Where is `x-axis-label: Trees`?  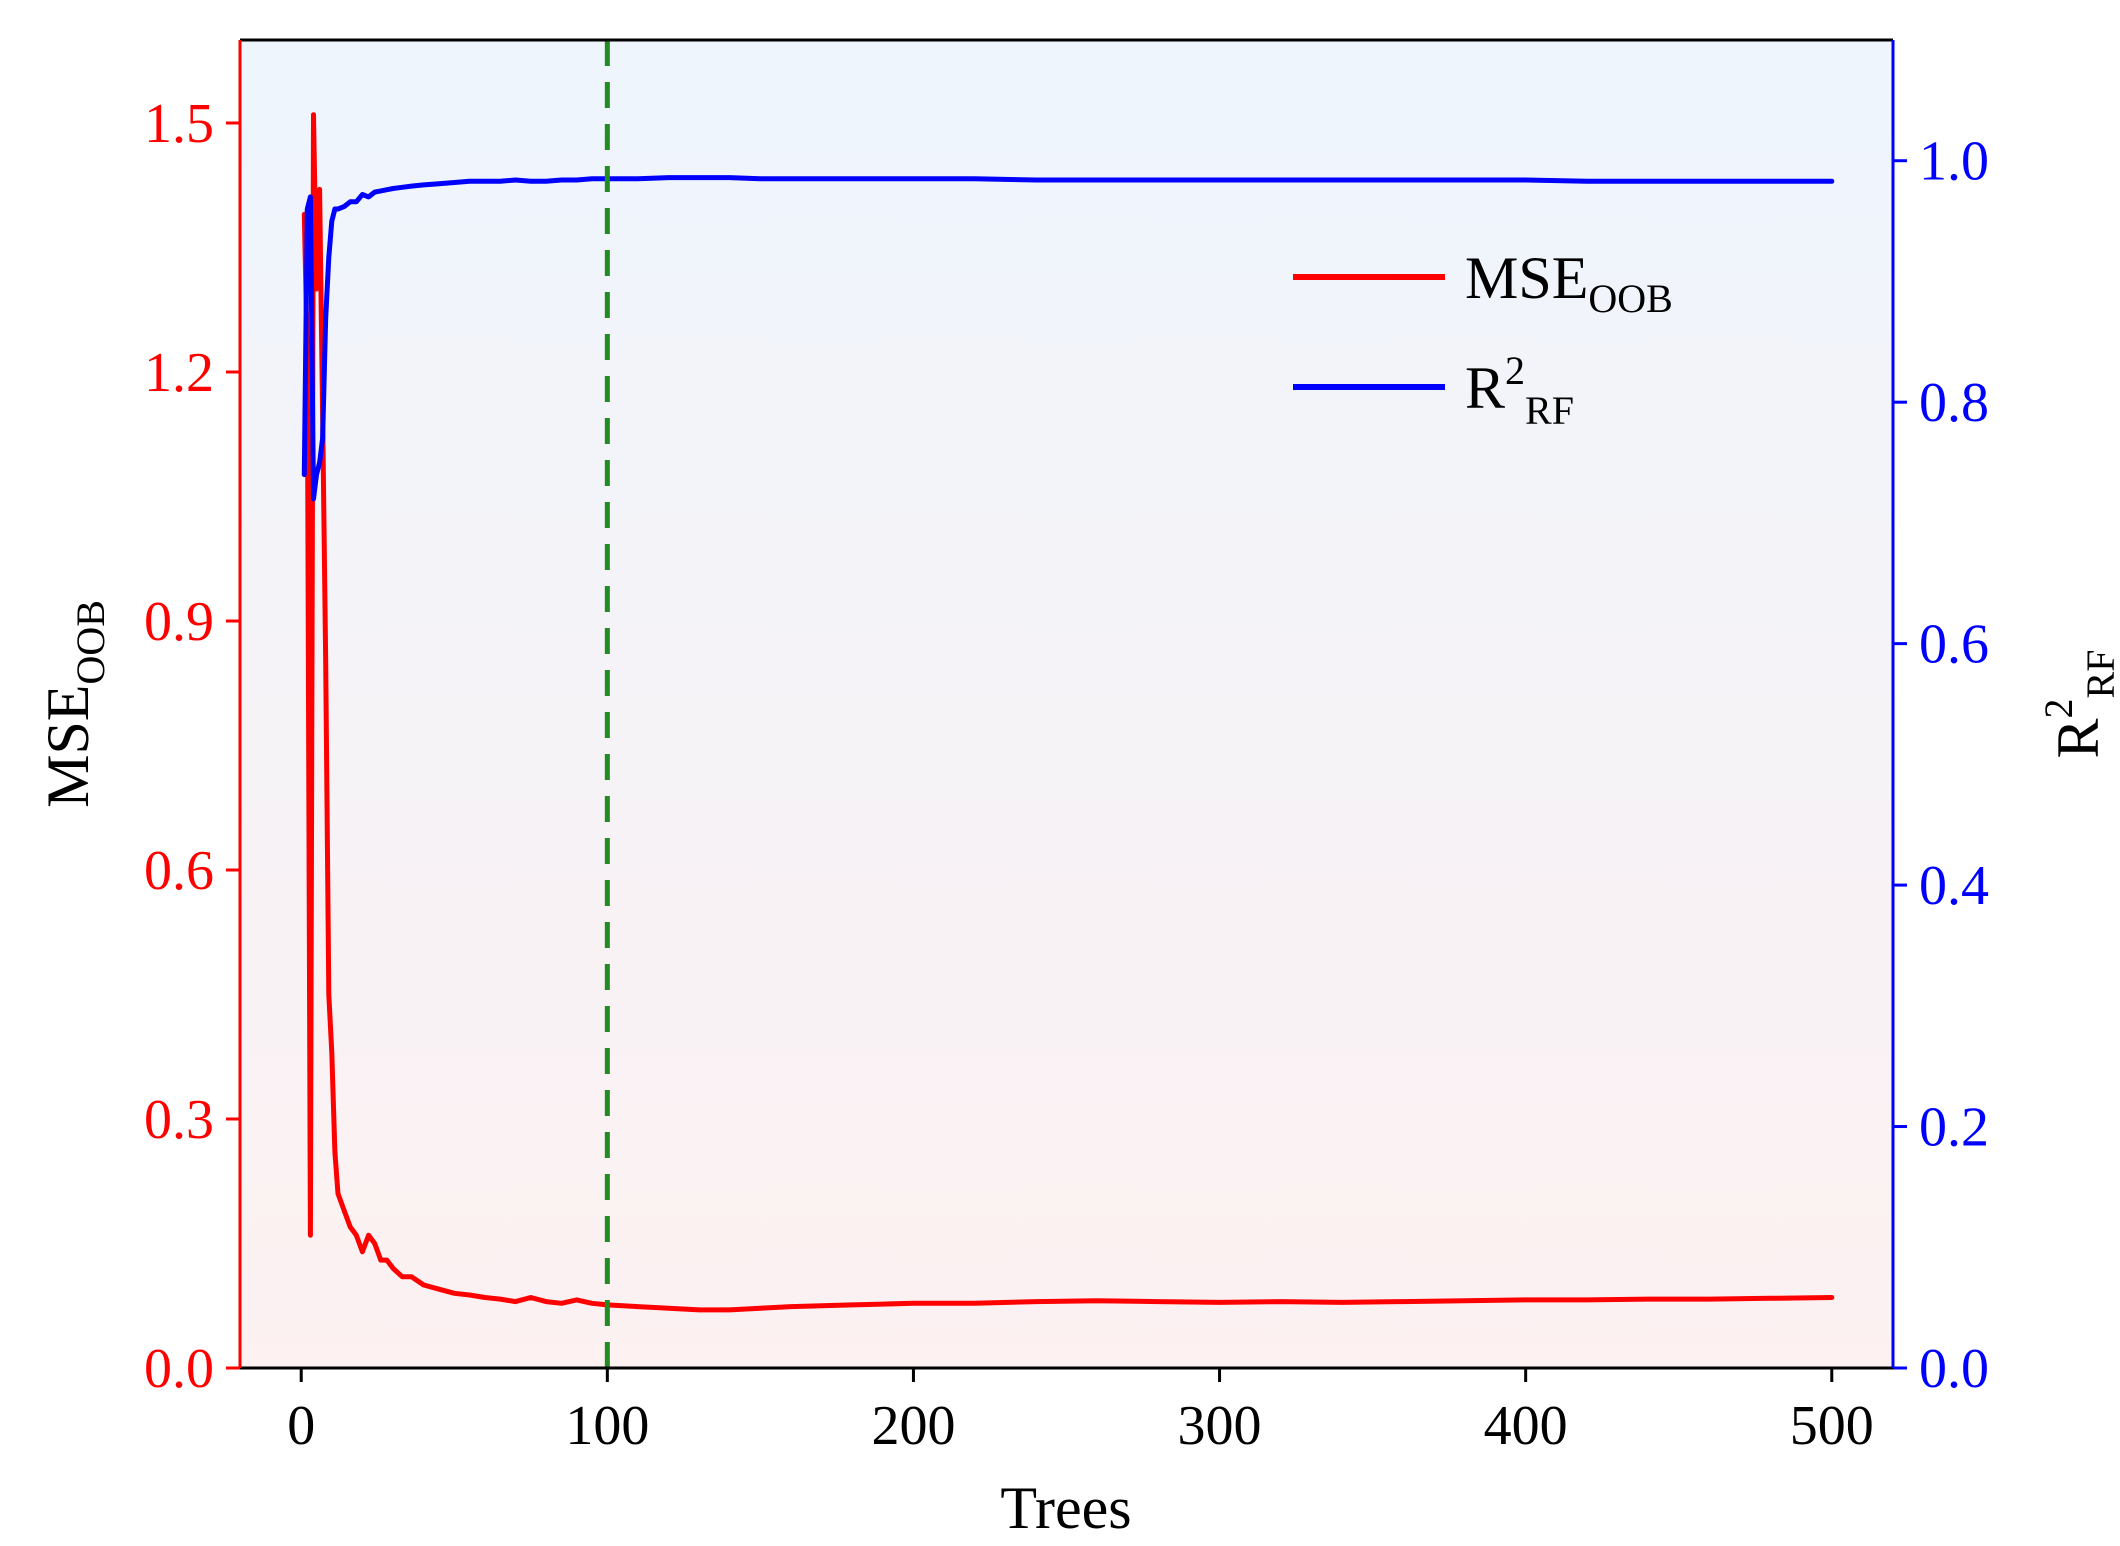
x-axis-label: Trees is located at coordinates (1065, 1508).